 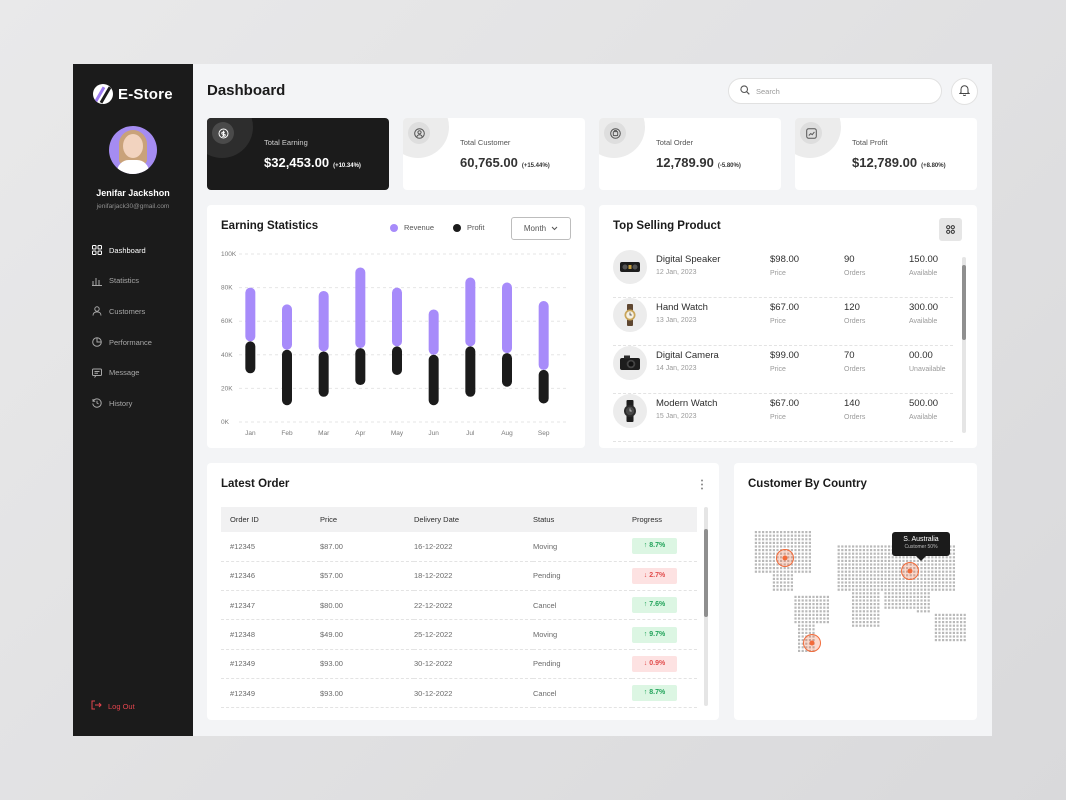 I want to click on delivery-date: 25-12-2022, so click(x=473, y=634).